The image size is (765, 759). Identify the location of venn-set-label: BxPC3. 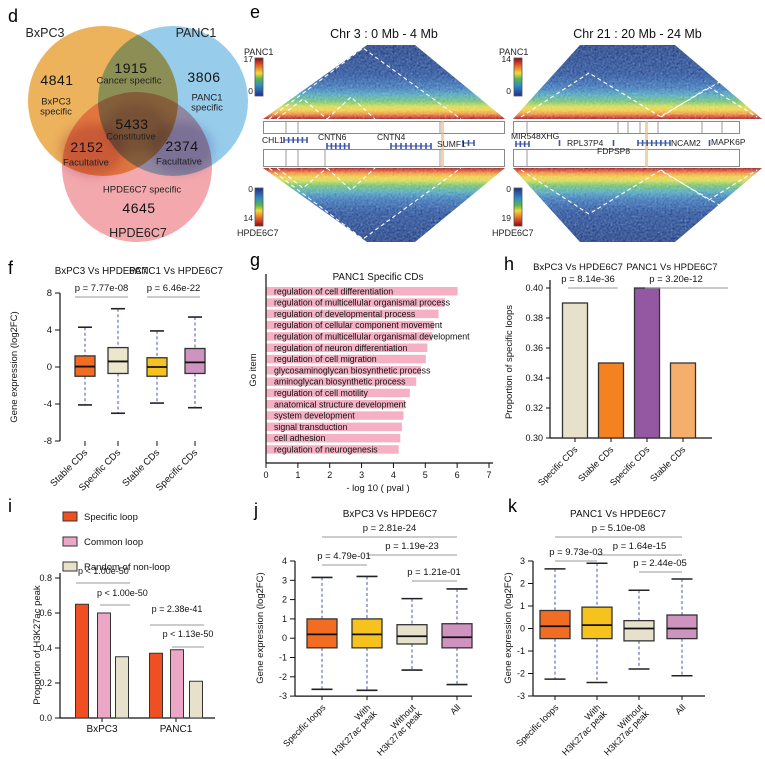
(45, 33).